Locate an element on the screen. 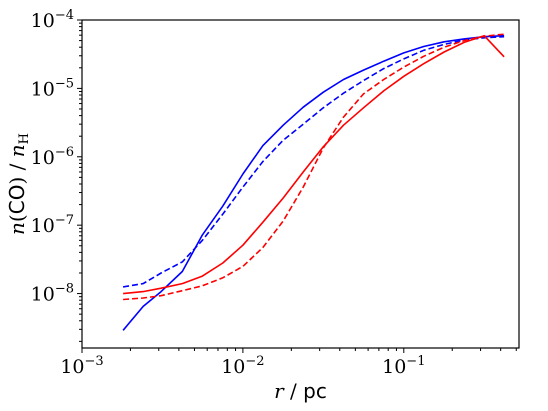 This screenshot has height=411, width=548. y-axis-label: n(CO) / nH is located at coordinates (18, 184).